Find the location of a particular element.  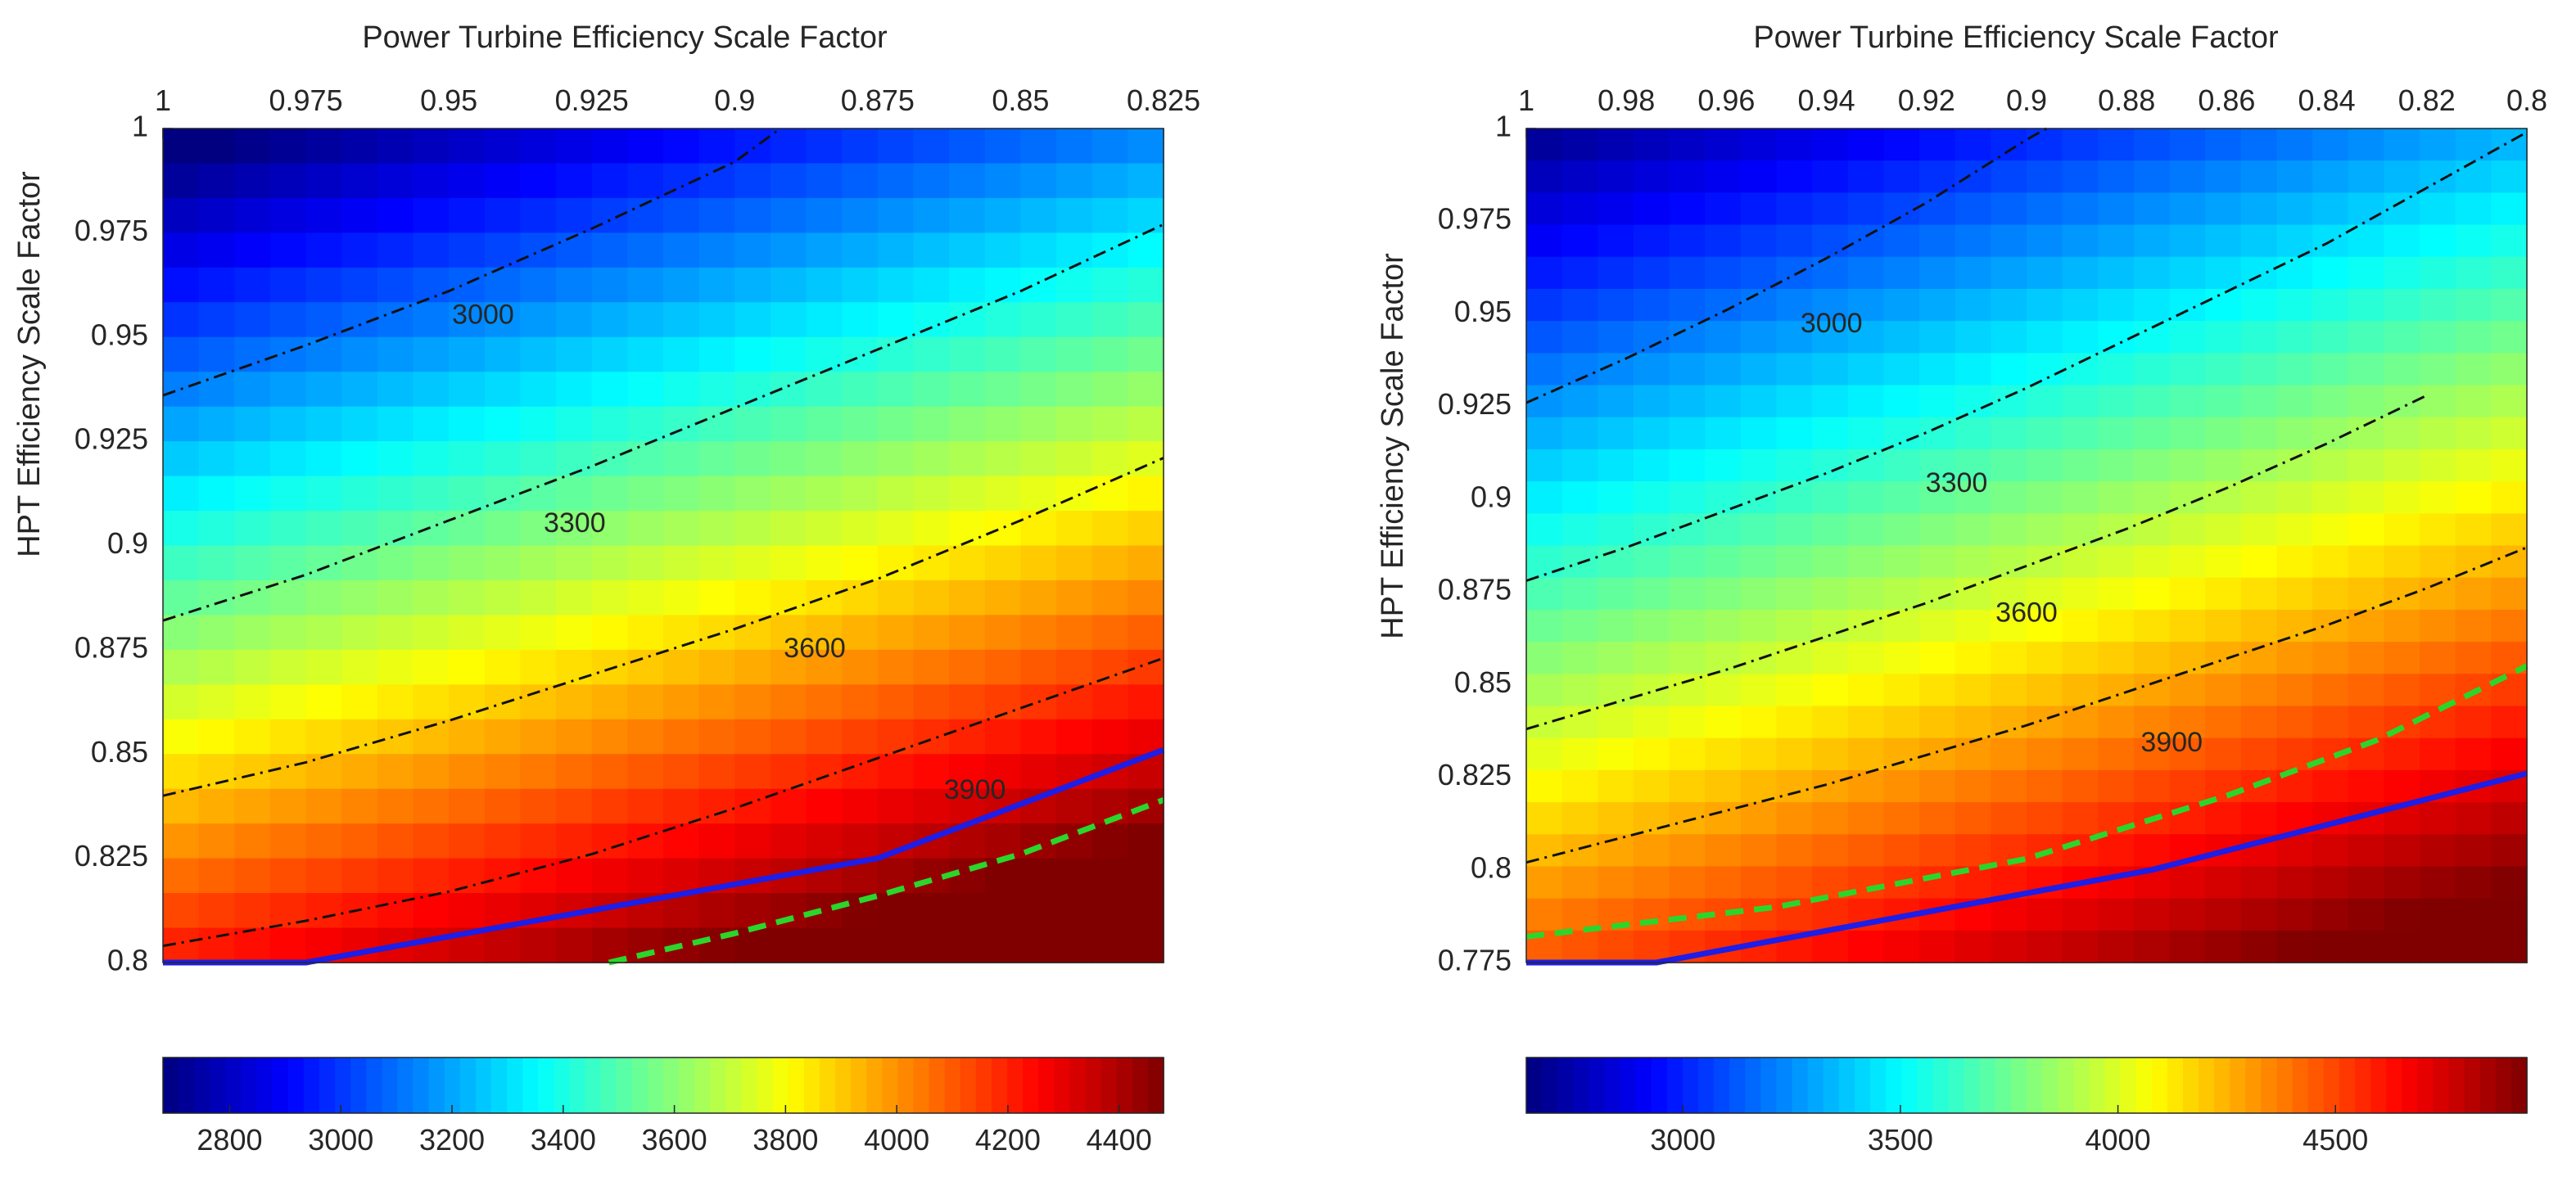

colorbar-frame is located at coordinates (2026, 1085).